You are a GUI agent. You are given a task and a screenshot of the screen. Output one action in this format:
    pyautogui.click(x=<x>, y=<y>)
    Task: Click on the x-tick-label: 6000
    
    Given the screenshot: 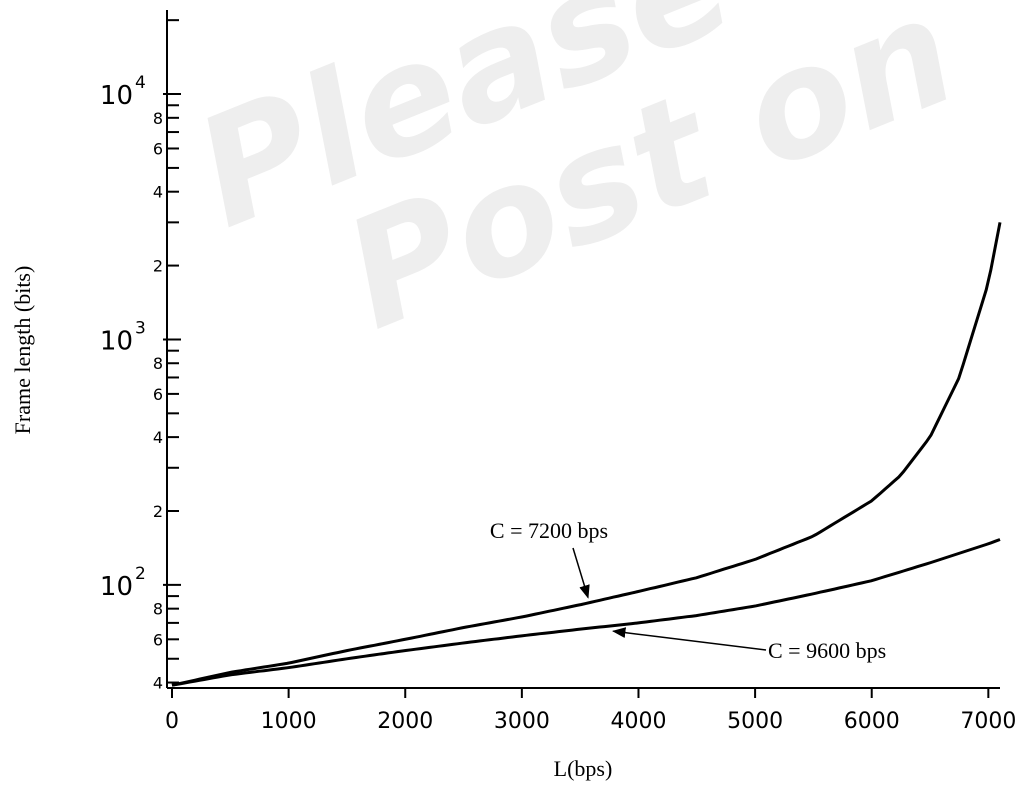 What is the action you would take?
    pyautogui.click(x=872, y=721)
    